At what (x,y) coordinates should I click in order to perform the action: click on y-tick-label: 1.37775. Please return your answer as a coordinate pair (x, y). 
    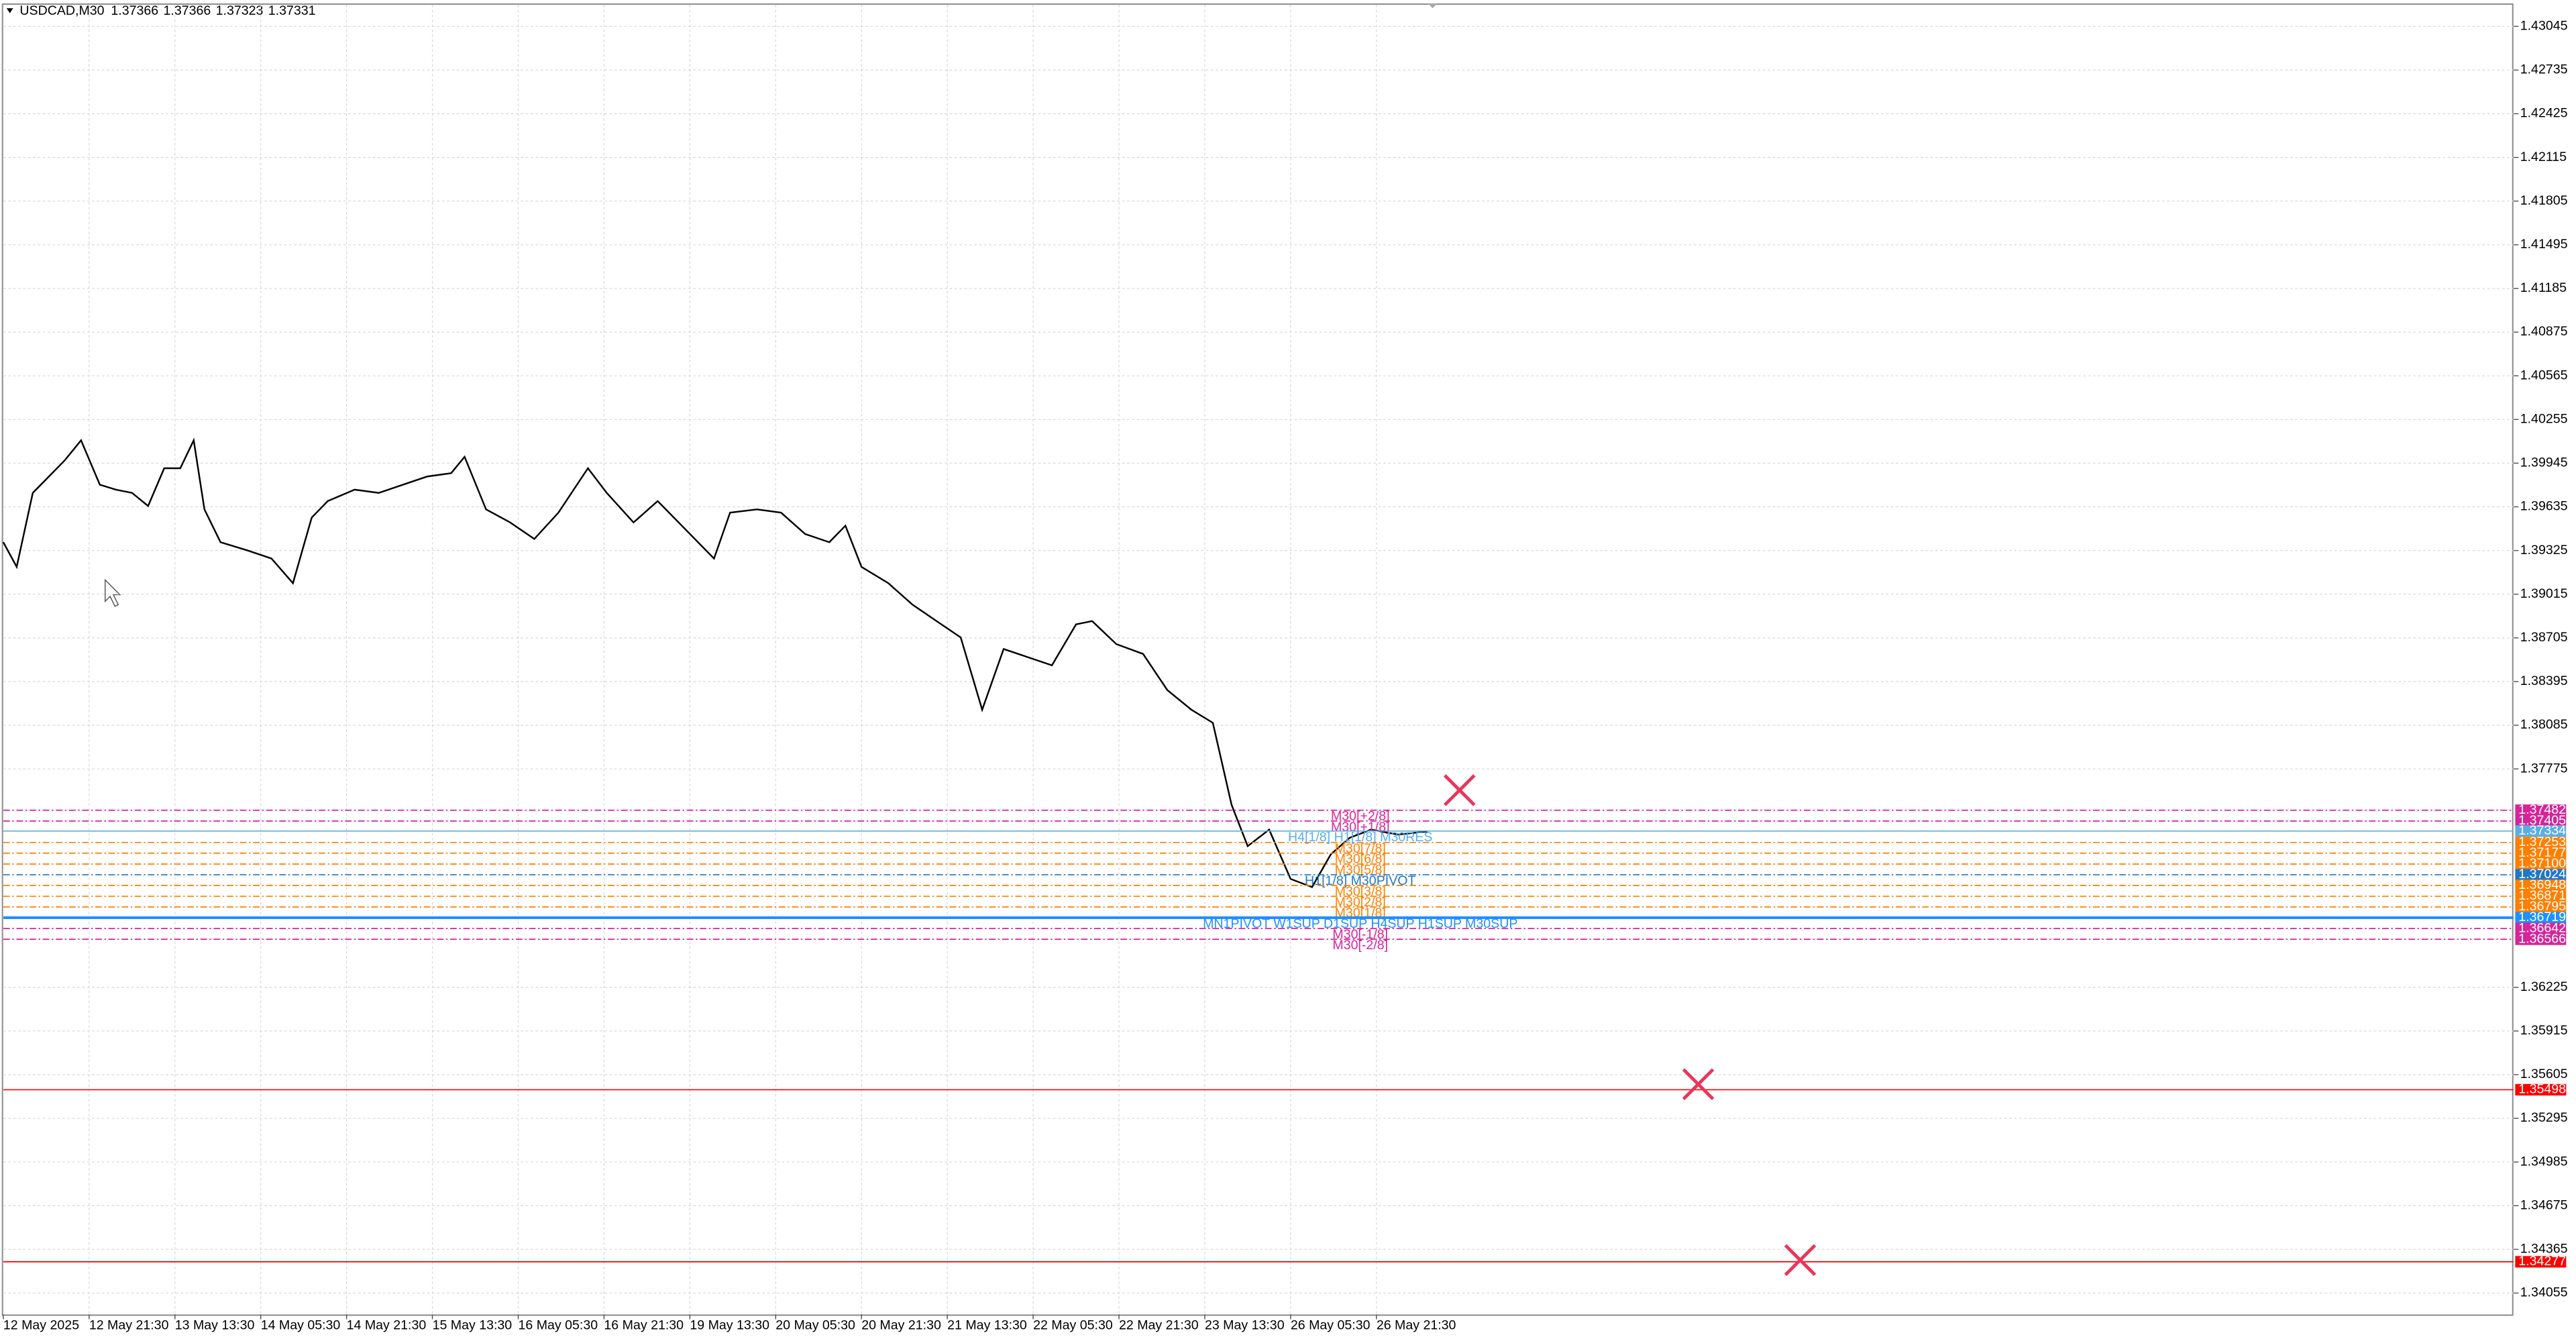
    Looking at the image, I should click on (2544, 768).